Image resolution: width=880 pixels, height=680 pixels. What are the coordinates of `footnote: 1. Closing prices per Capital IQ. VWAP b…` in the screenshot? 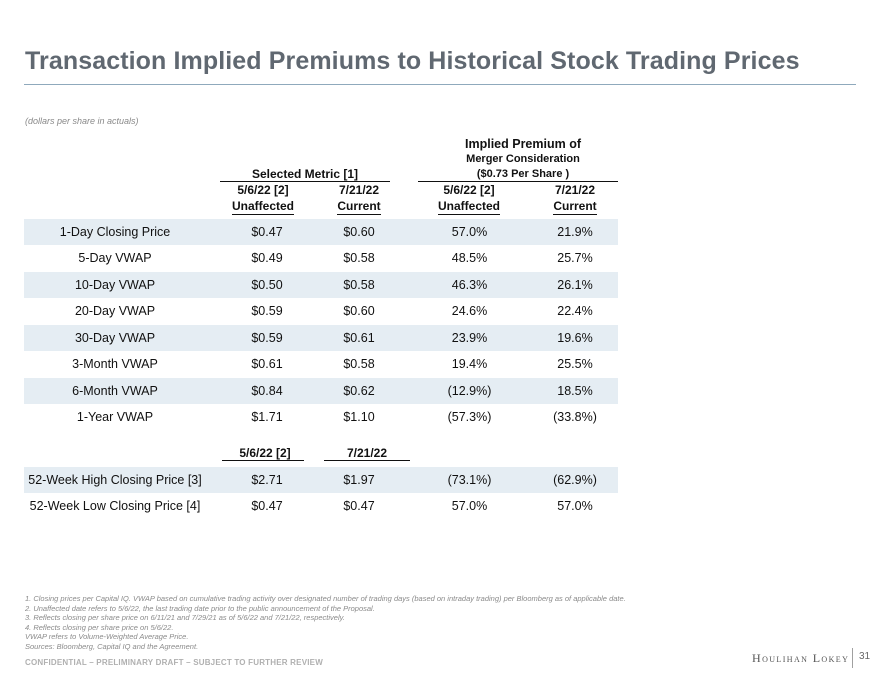 It's located at (325, 598).